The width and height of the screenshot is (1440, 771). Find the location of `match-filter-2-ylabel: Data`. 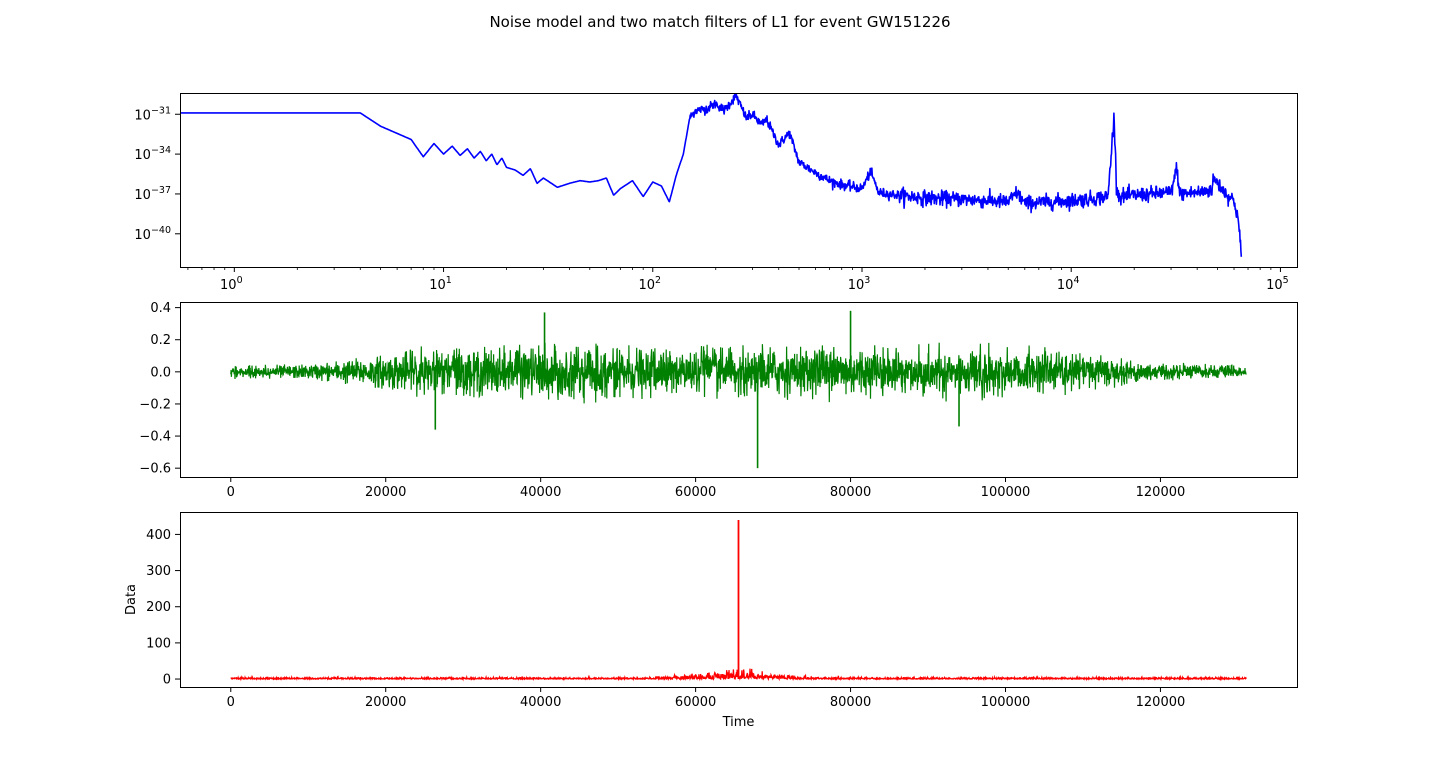

match-filter-2-ylabel: Data is located at coordinates (131, 599).